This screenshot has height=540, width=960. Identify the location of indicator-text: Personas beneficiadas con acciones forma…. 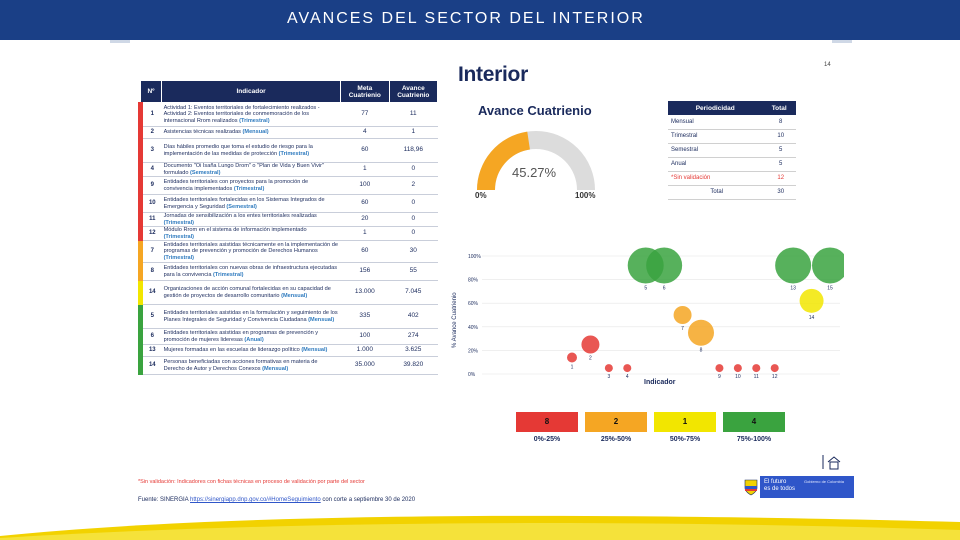
(240, 365).